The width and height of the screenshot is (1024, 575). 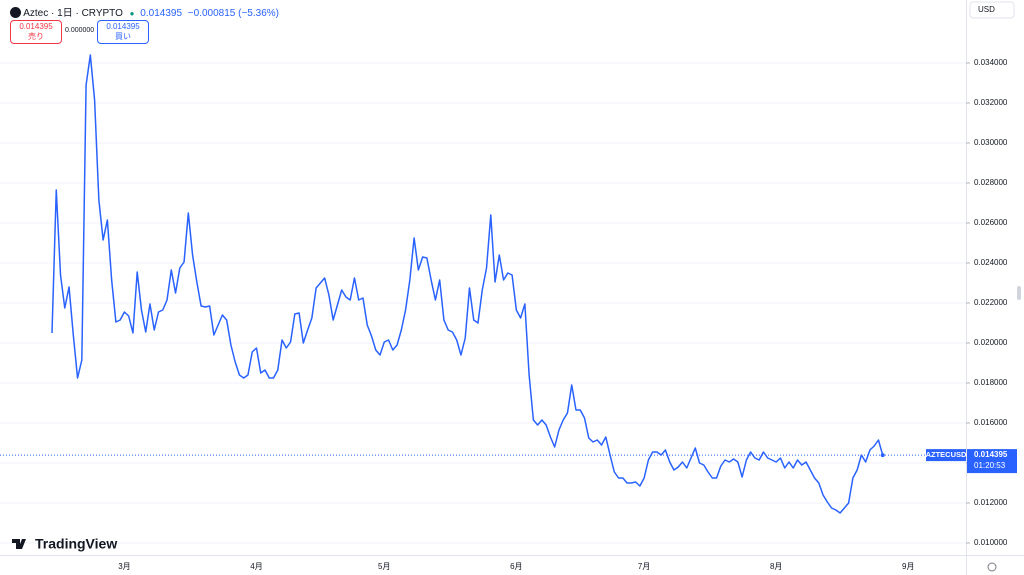 What do you see at coordinates (991, 142) in the screenshot?
I see `y-tick-label: 0.030000` at bounding box center [991, 142].